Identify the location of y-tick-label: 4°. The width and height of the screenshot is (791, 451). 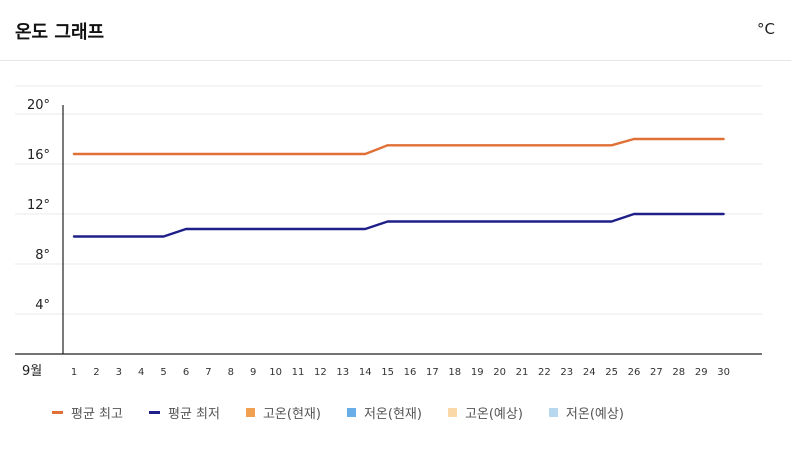
(42, 305).